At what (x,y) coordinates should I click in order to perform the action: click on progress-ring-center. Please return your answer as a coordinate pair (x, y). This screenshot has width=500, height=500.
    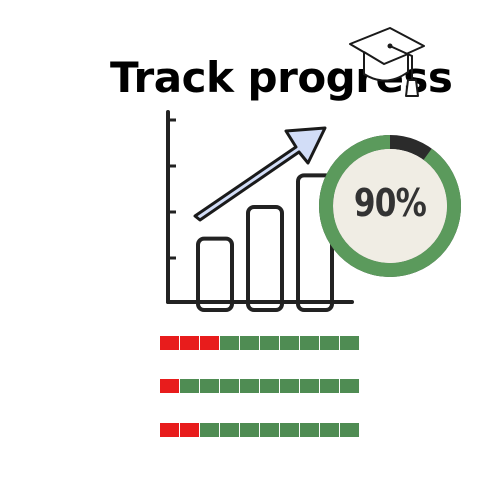
    Looking at the image, I should click on (390, 206).